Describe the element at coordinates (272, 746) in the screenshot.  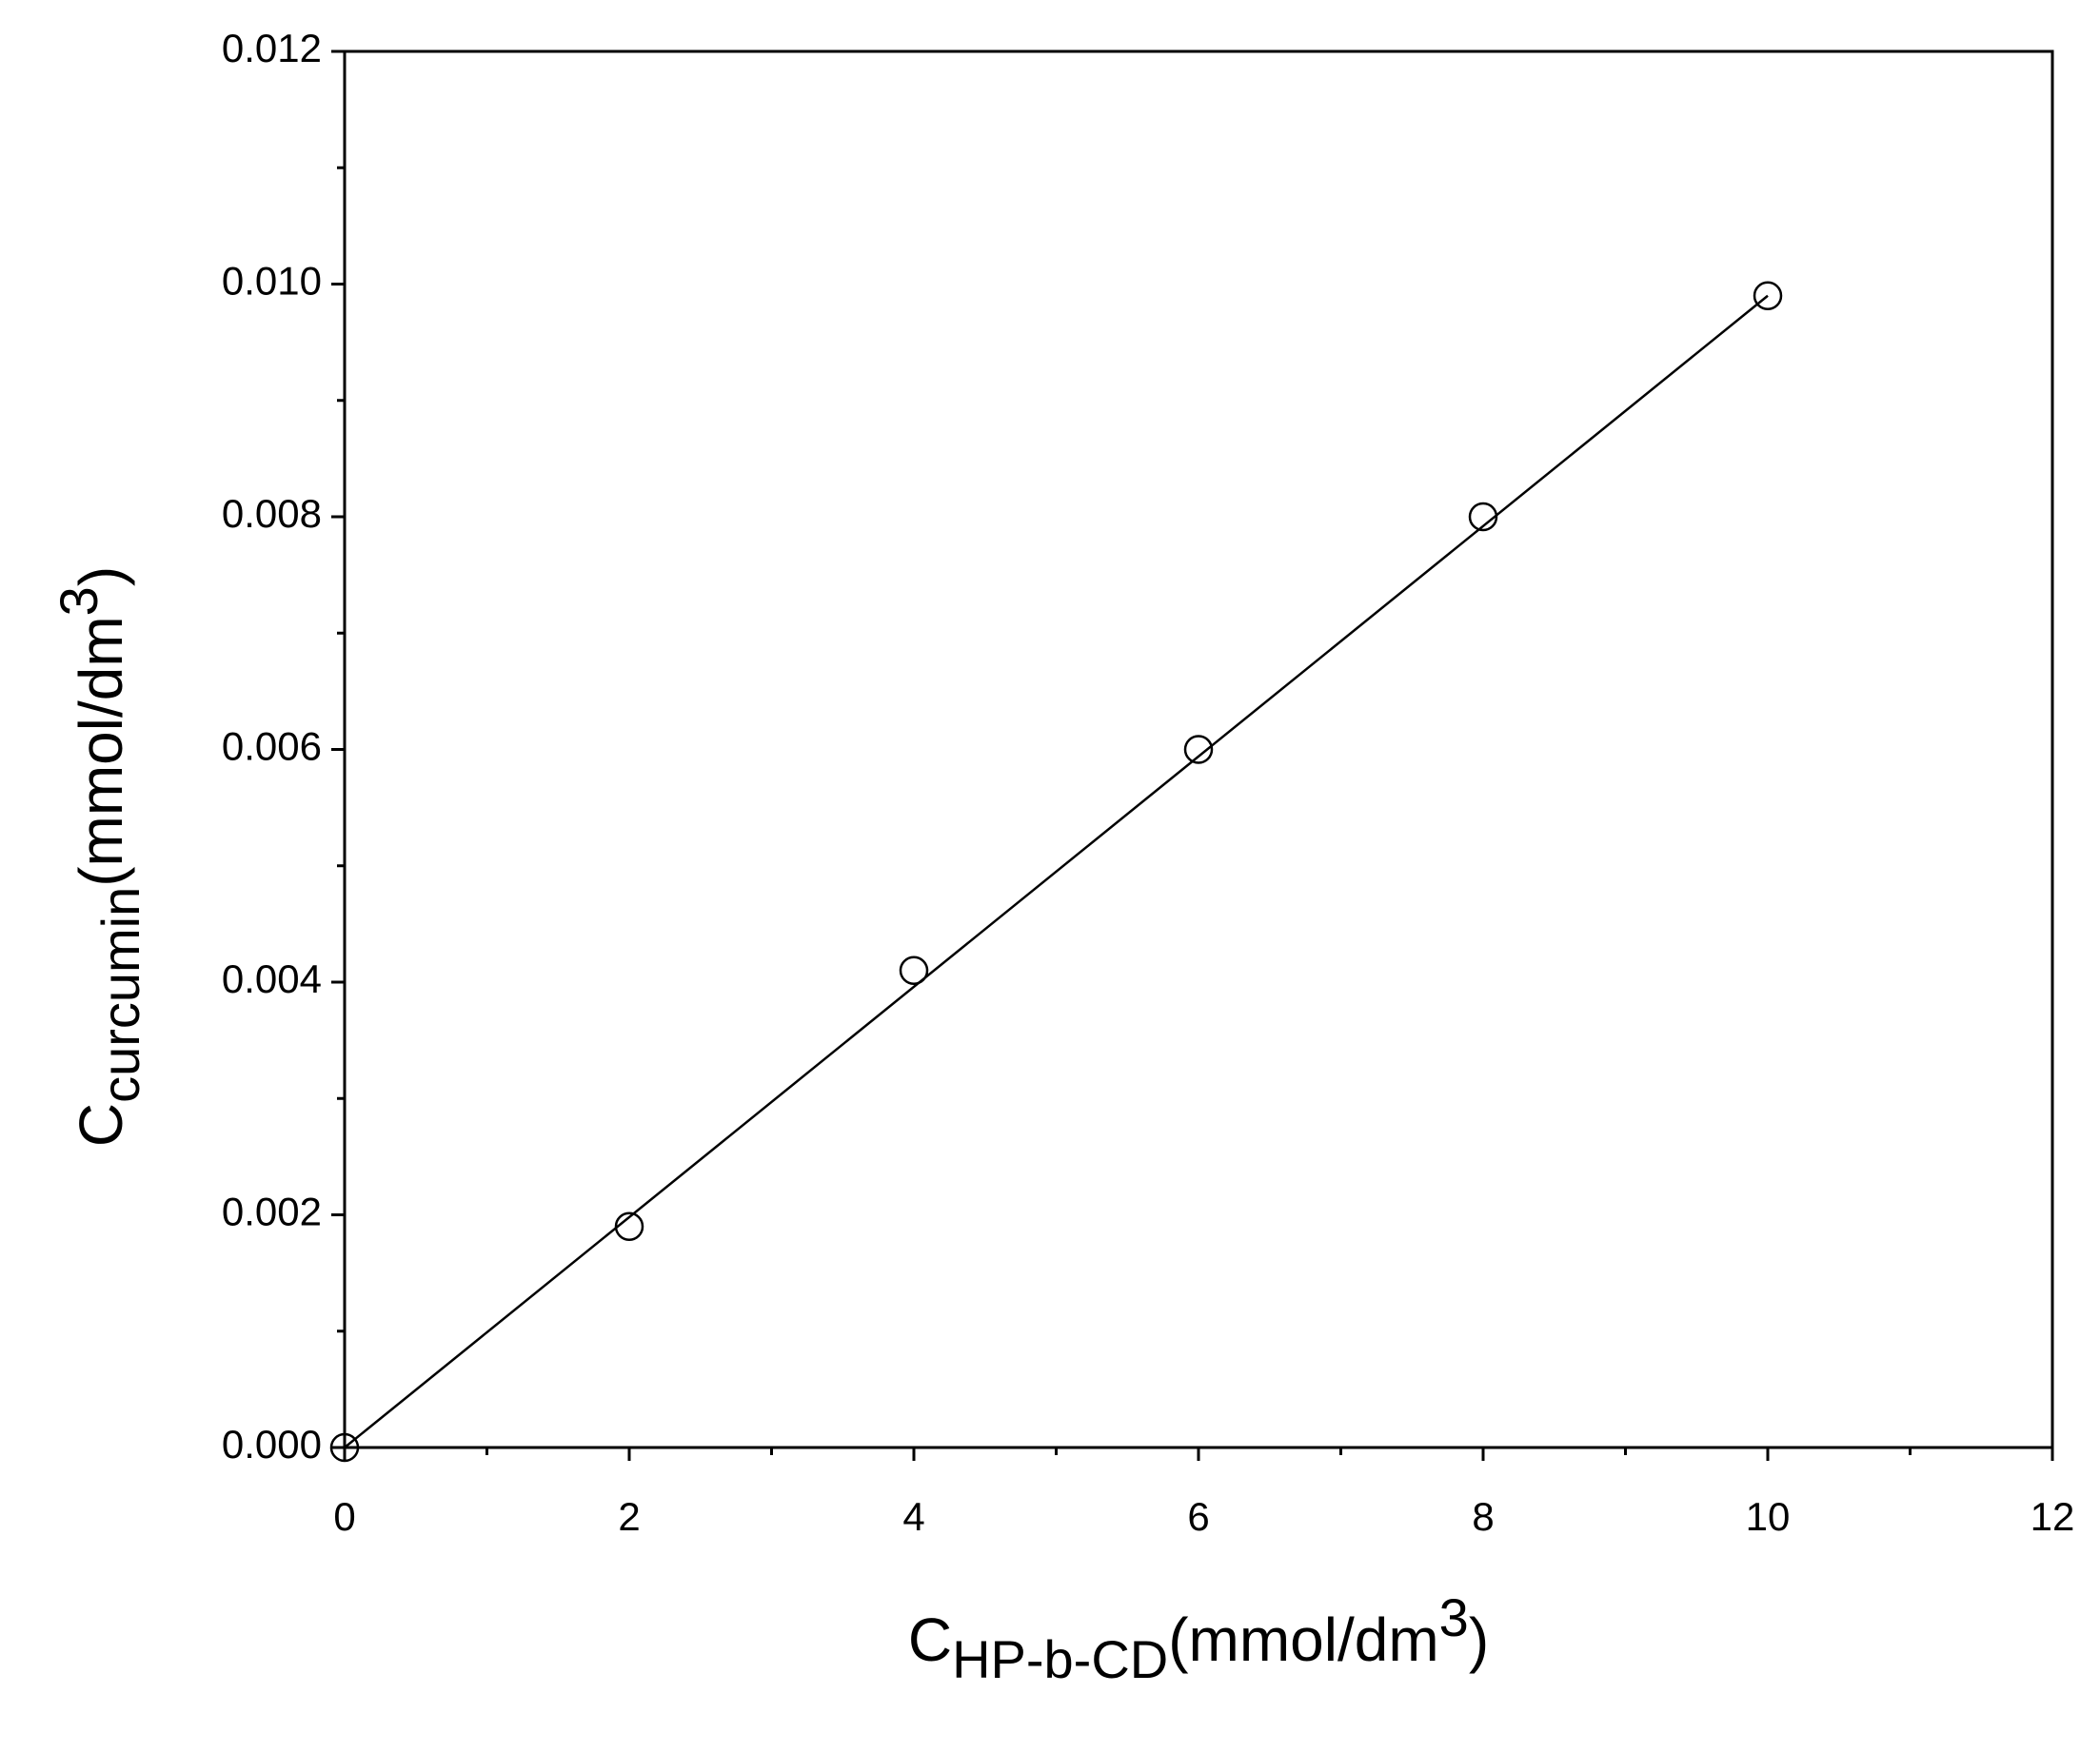
I see `y-tick-label: 0.006` at that location.